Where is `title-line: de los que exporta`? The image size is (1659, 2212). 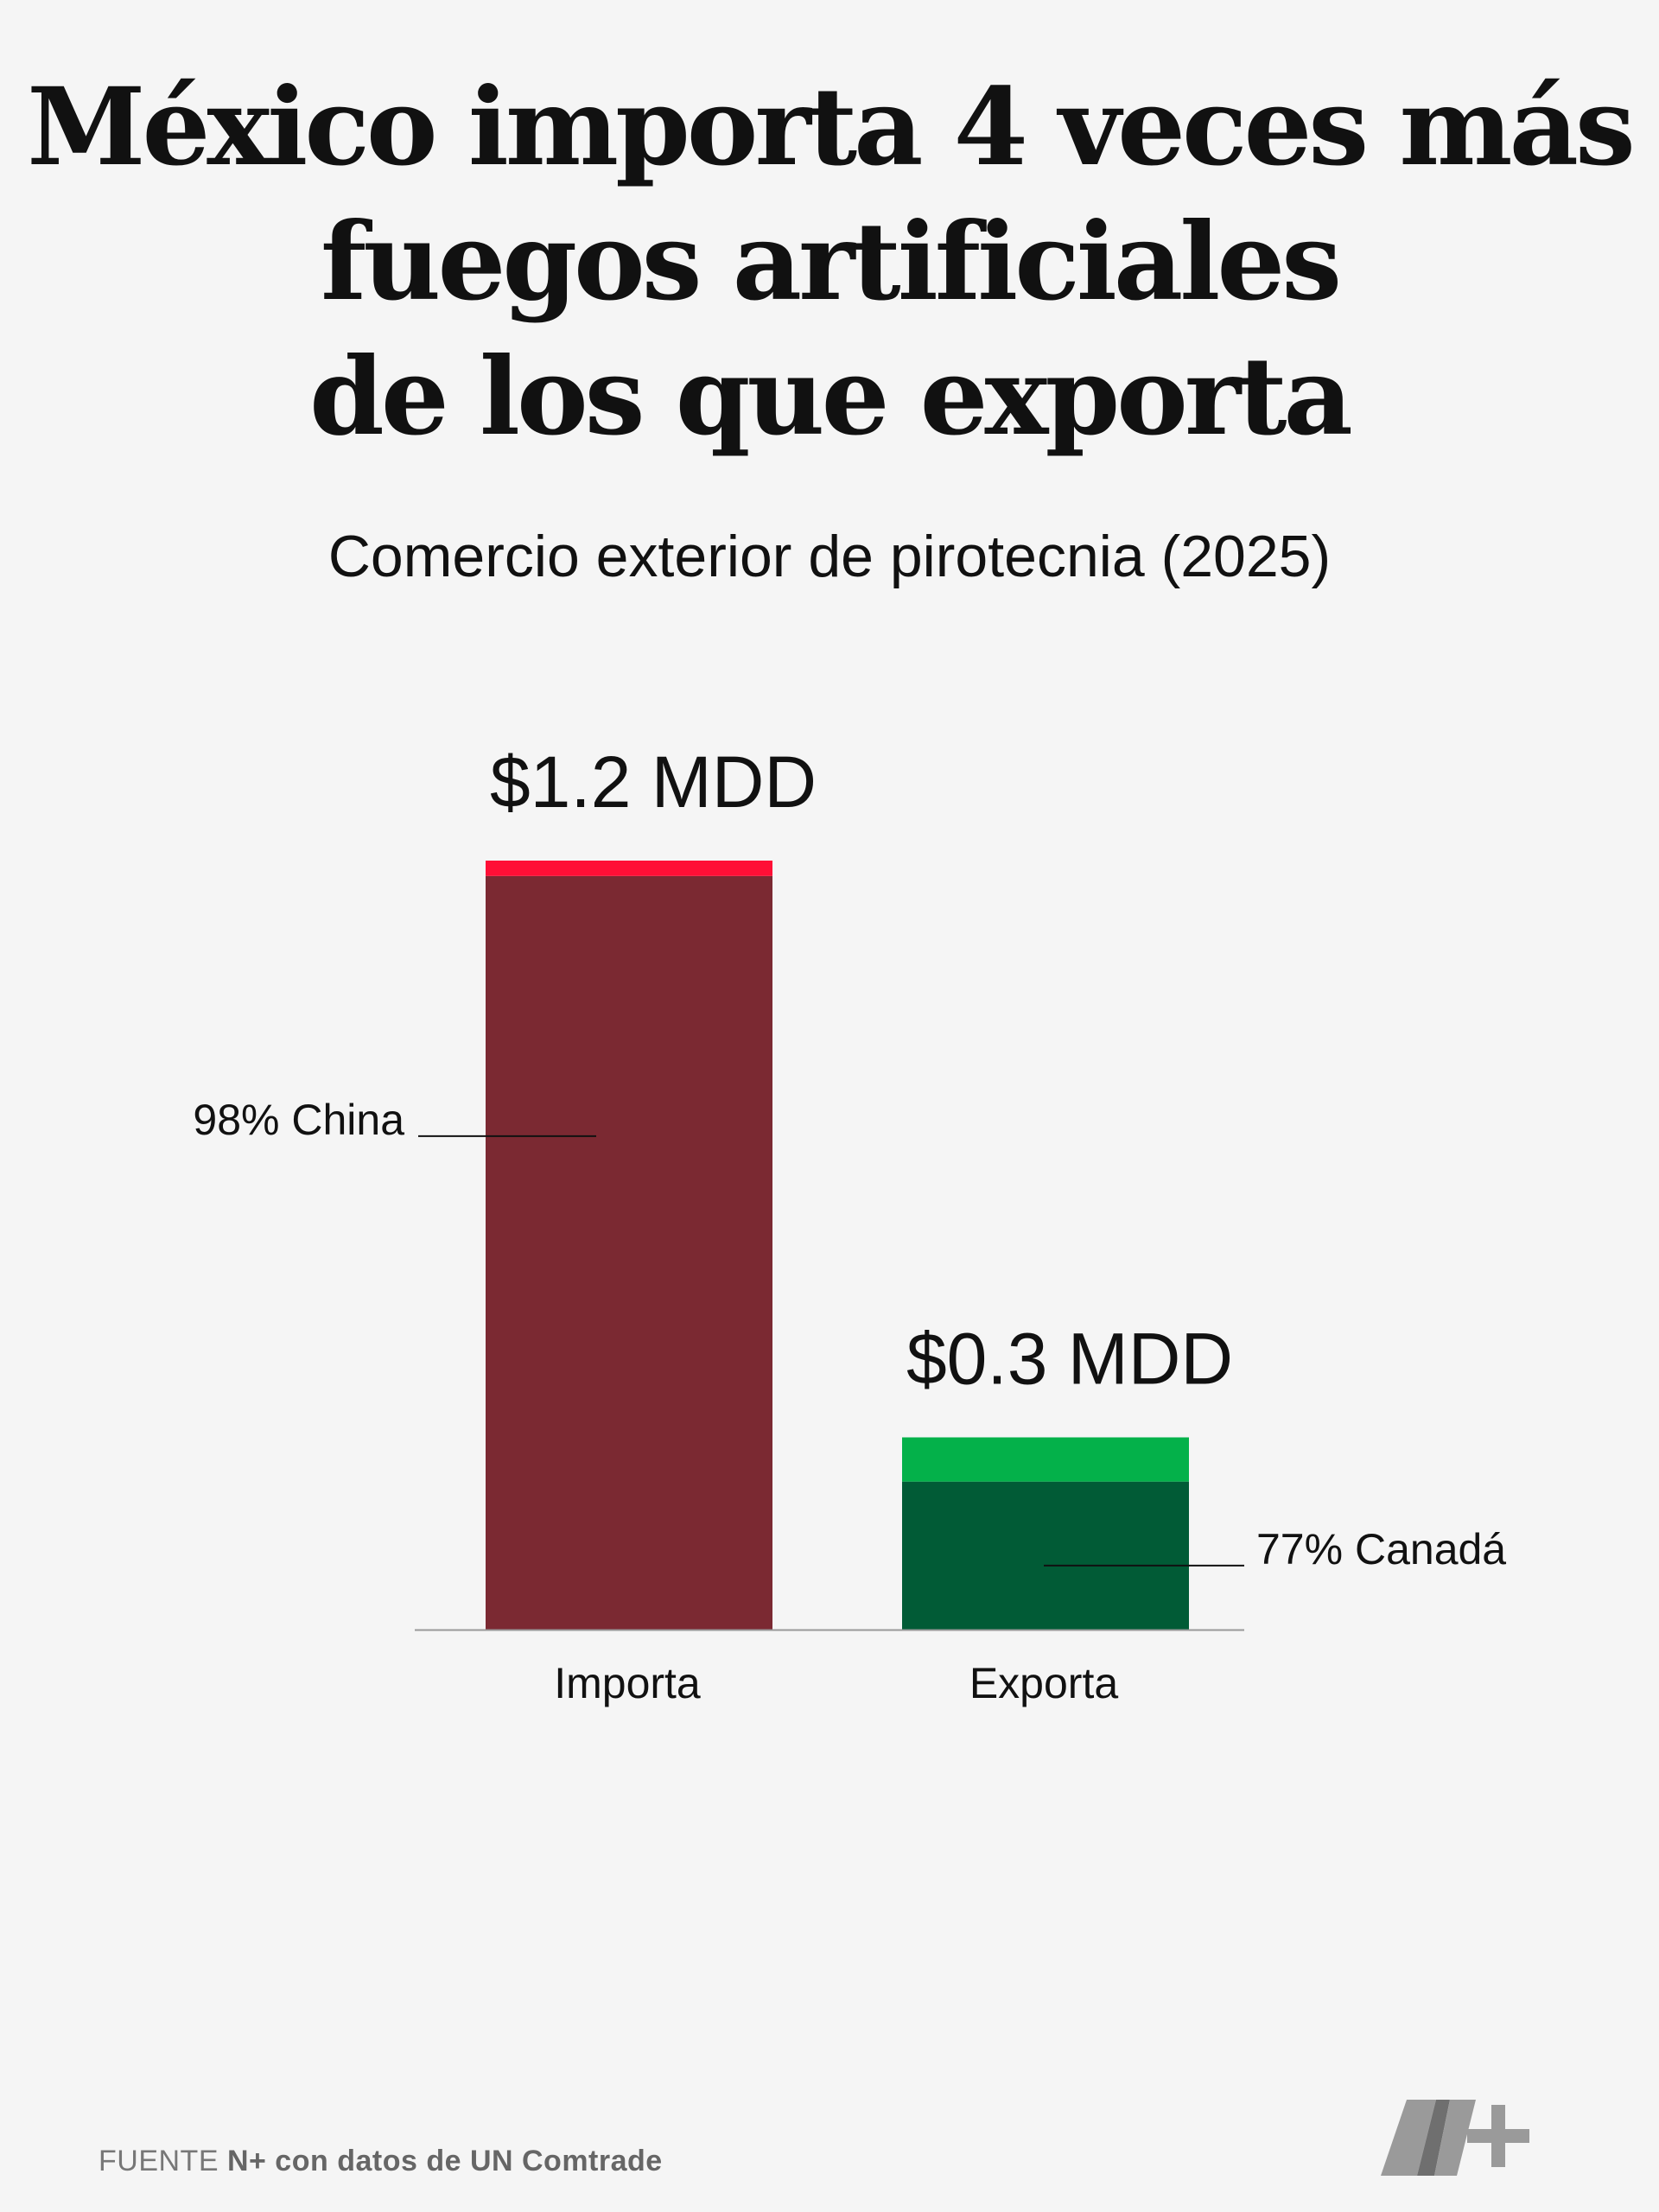
title-line: de los que exporta is located at coordinates (831, 397).